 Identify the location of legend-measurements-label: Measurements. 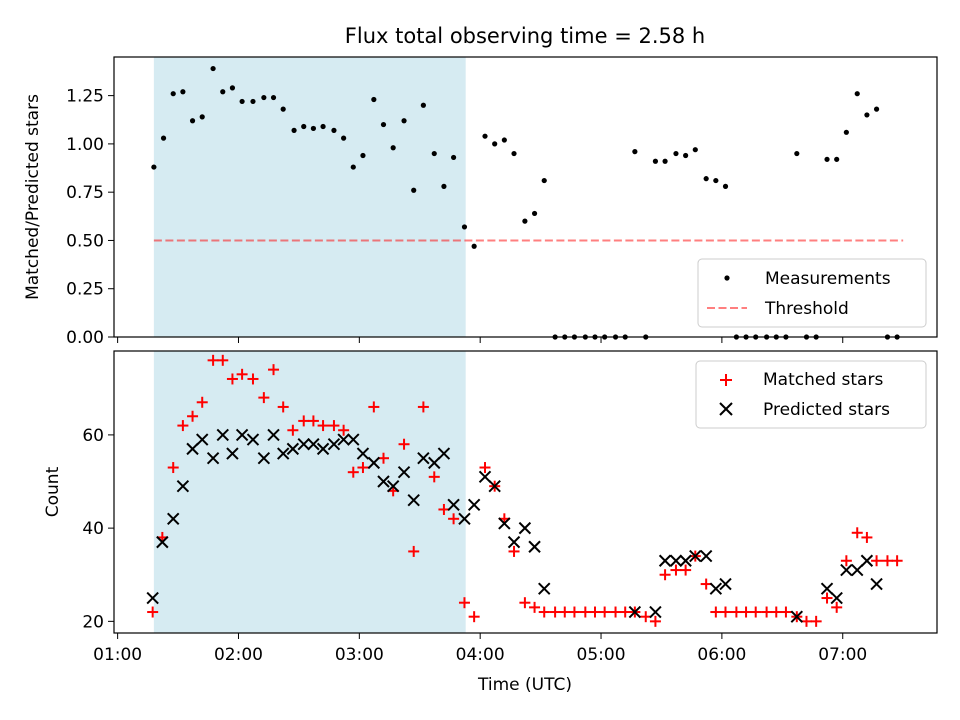
(828, 279).